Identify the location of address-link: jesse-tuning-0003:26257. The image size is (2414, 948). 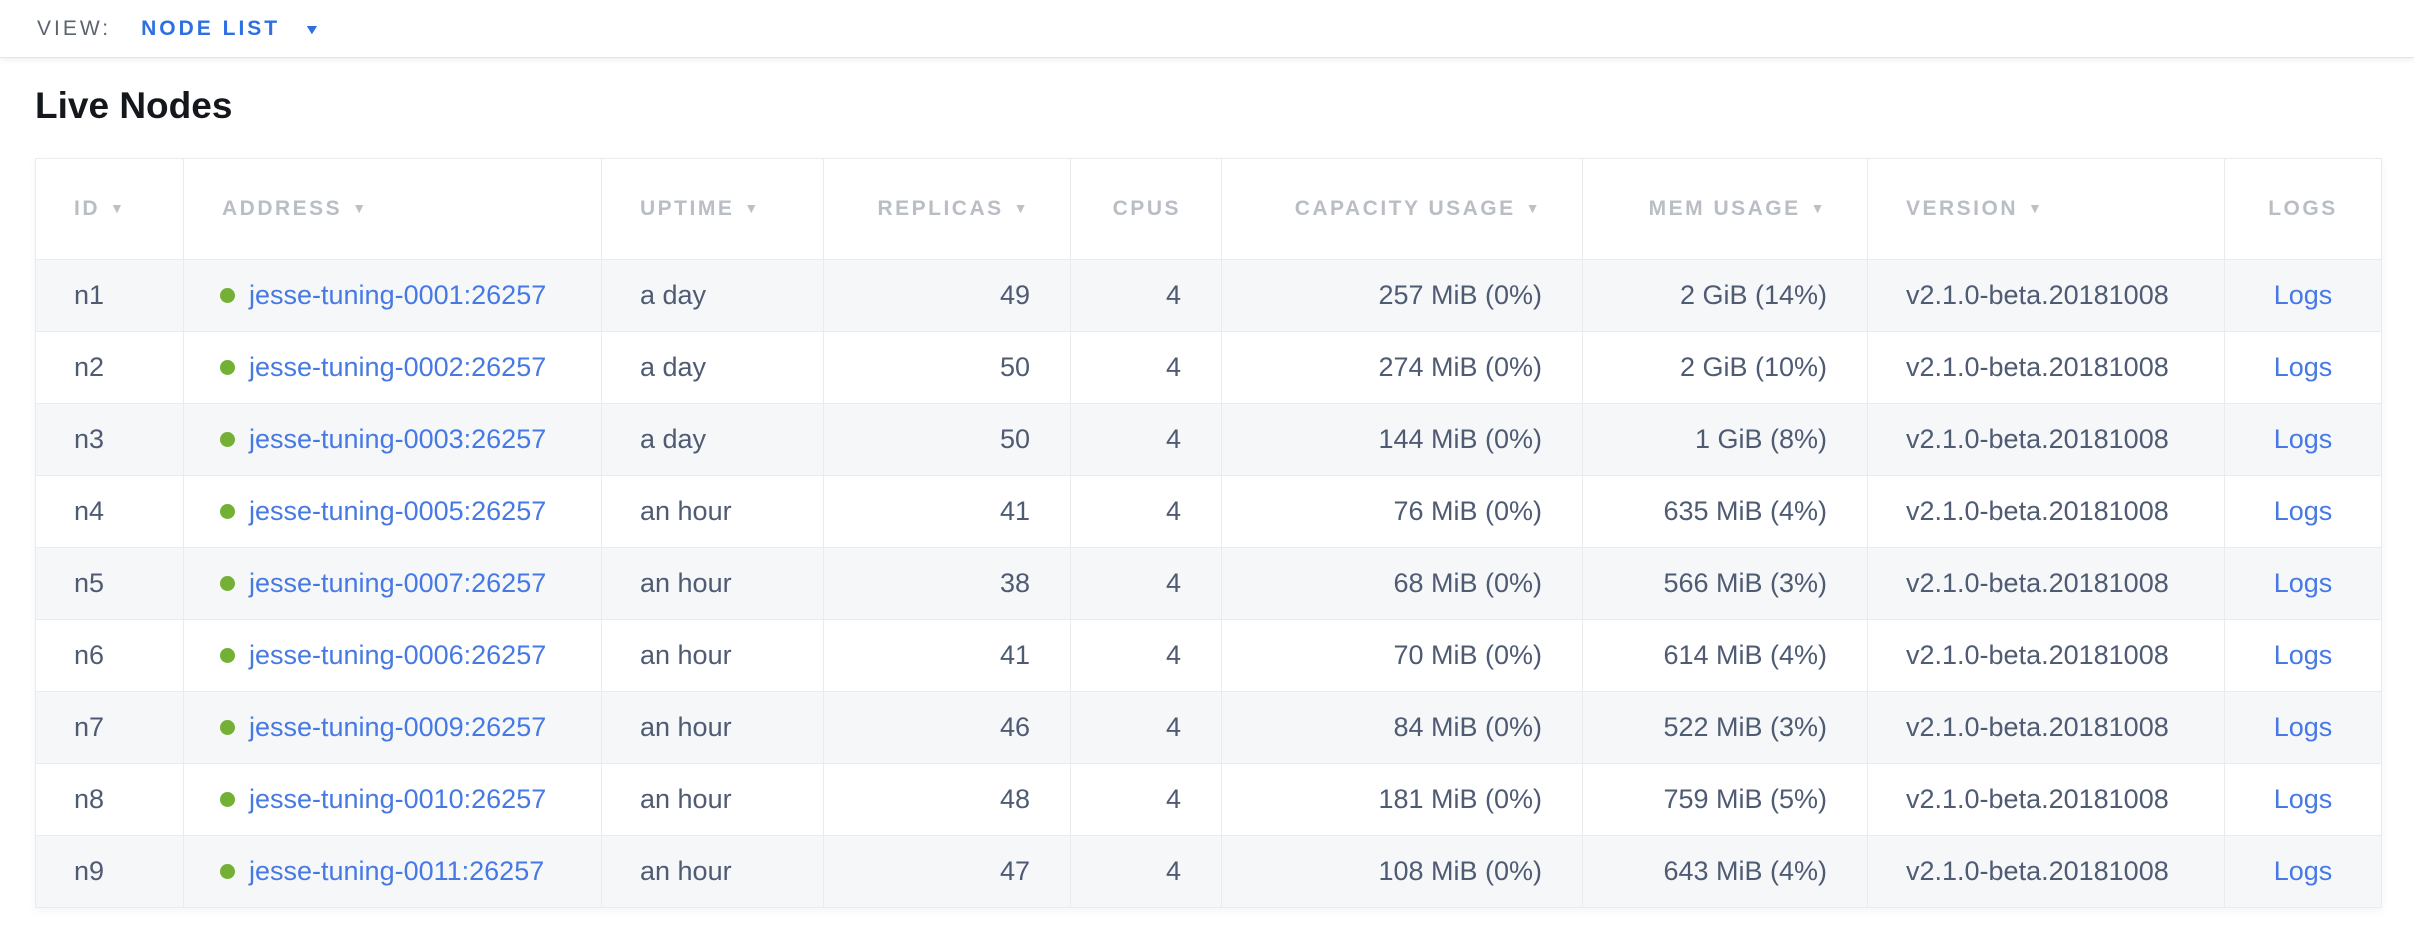
(398, 439).